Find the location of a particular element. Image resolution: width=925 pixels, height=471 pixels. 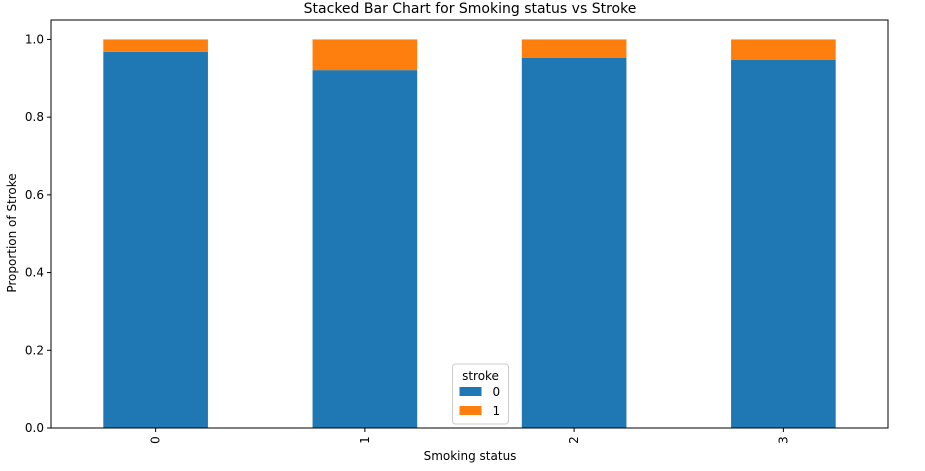

legend-title: stroke is located at coordinates (480, 376).